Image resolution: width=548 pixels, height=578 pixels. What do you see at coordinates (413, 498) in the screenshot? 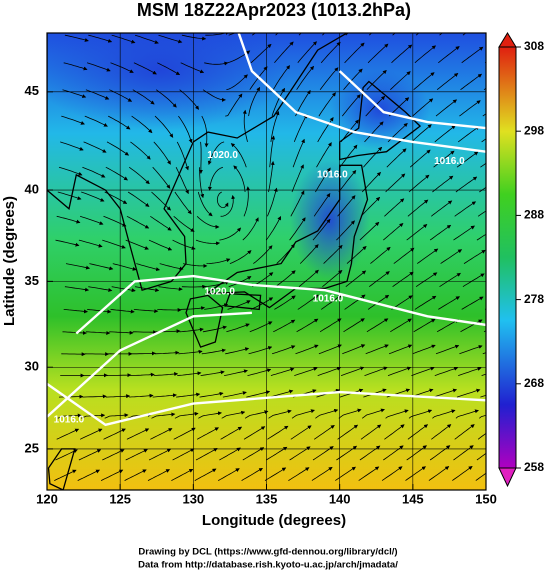
I see `x-tick-label: 145` at bounding box center [413, 498].